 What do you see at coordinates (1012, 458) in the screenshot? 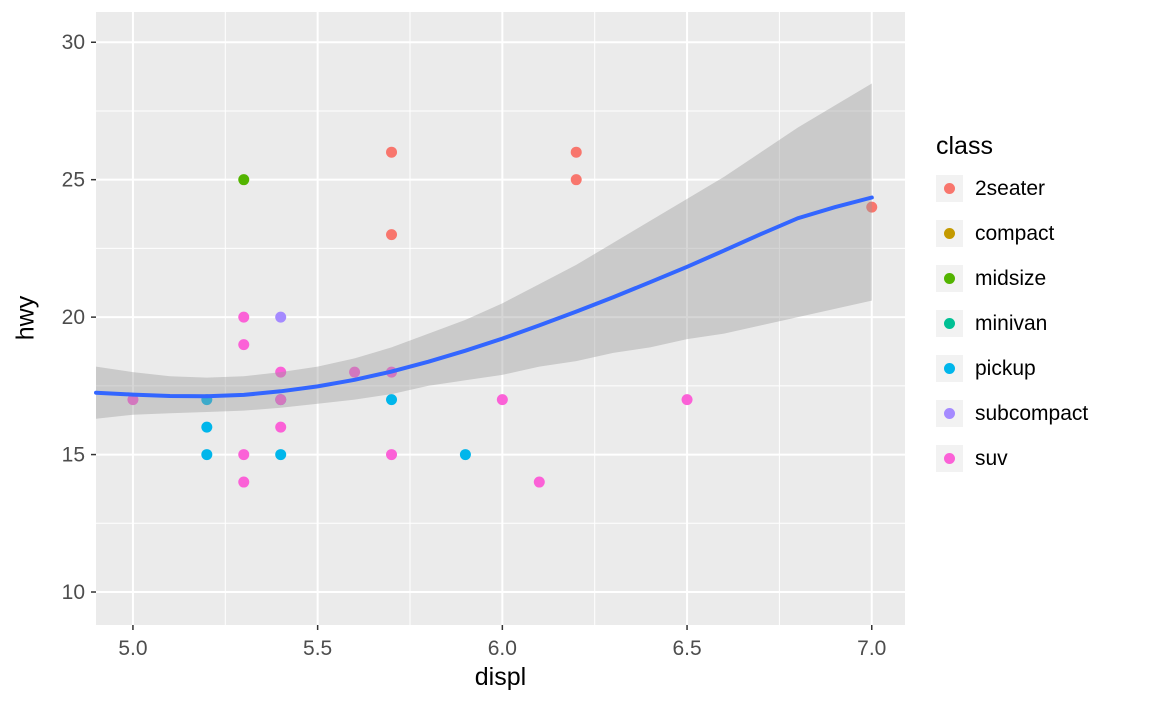
I see `legend-item-suv: suv` at bounding box center [1012, 458].